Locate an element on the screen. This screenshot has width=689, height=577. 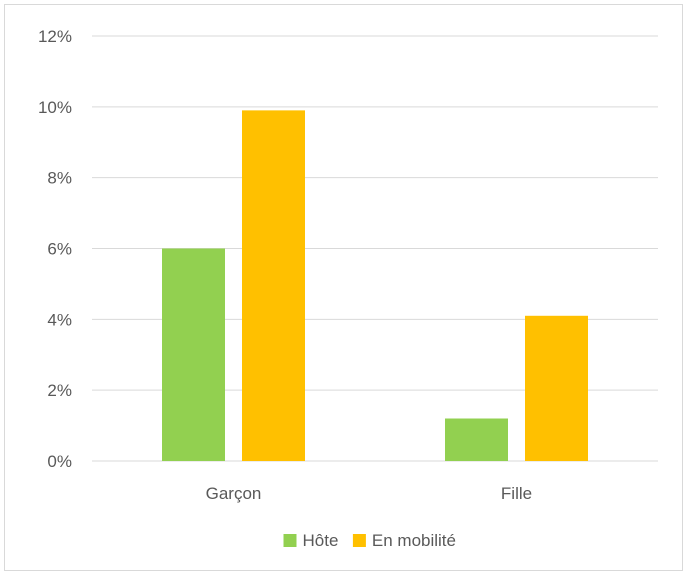
legend-label: En mobilité is located at coordinates (414, 540).